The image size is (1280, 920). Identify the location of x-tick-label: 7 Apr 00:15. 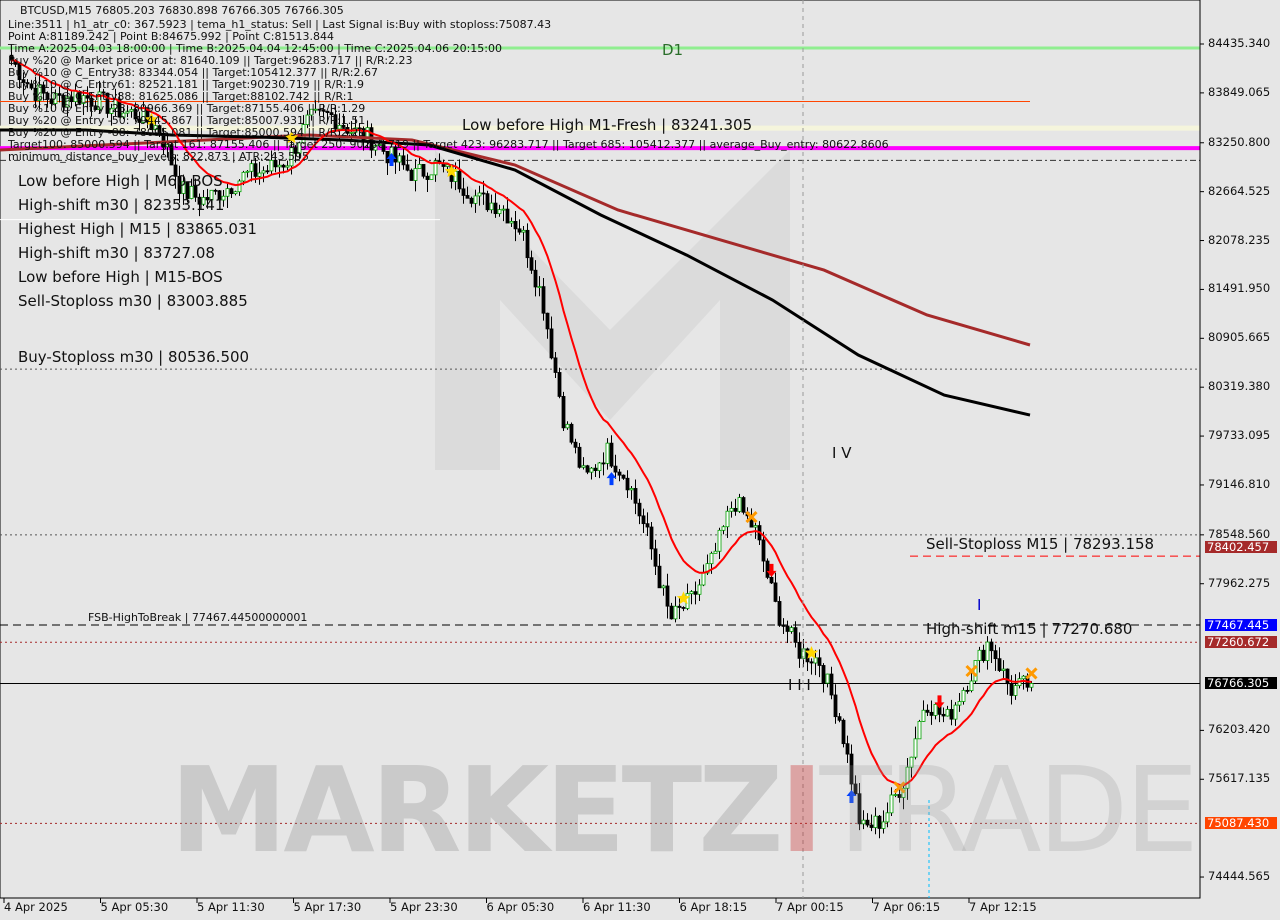
(810, 907).